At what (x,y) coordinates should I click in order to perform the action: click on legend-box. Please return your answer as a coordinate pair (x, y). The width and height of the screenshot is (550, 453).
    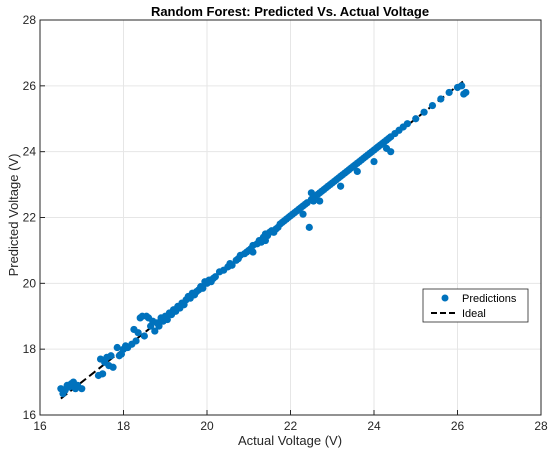
    Looking at the image, I should click on (475, 305).